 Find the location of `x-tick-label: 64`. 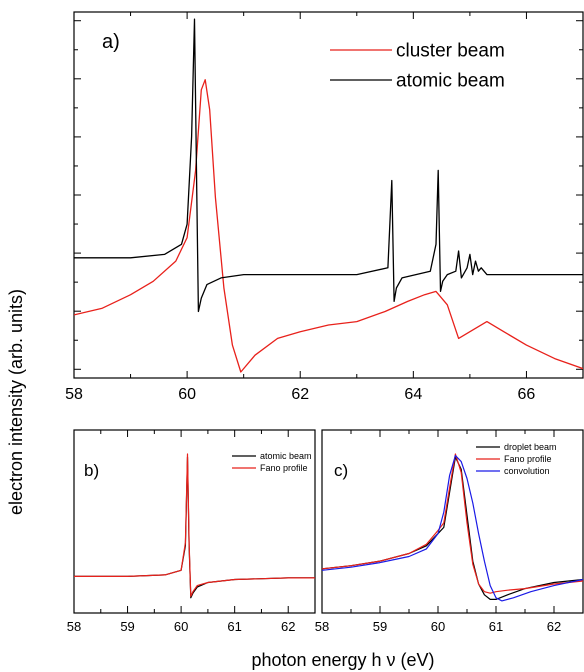

x-tick-label: 64 is located at coordinates (413, 394).